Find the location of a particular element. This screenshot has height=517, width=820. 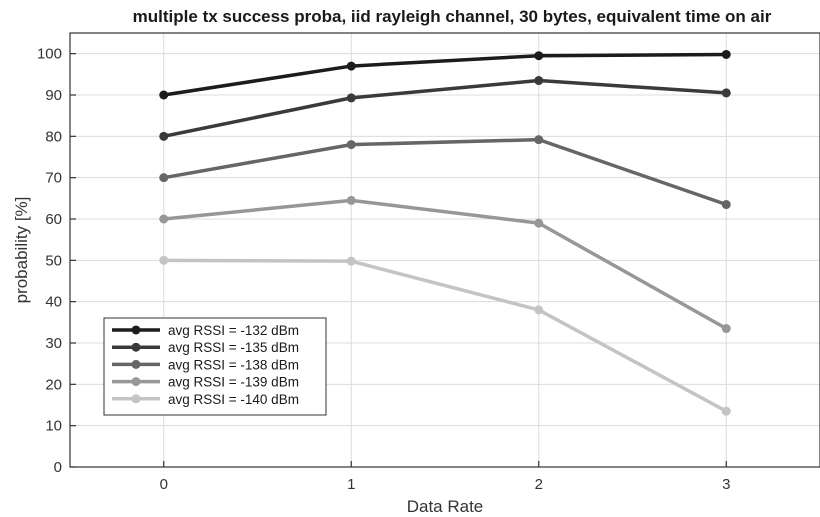

legend-label: avg RSSI = -135 dBm is located at coordinates (233, 347).